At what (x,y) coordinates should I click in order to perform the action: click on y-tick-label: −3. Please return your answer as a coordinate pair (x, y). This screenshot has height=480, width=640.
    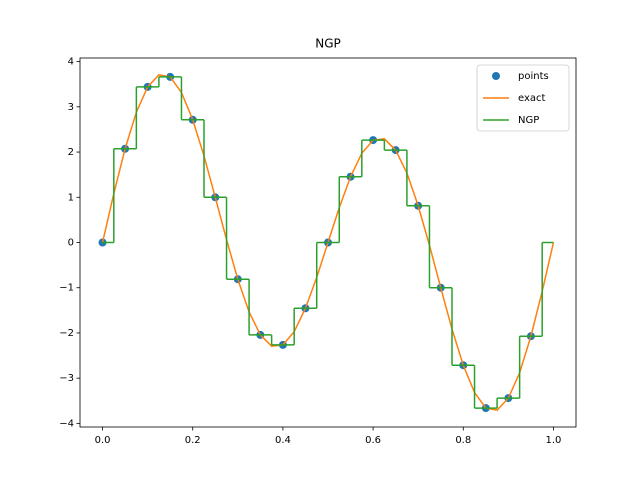
    Looking at the image, I should click on (66, 378).